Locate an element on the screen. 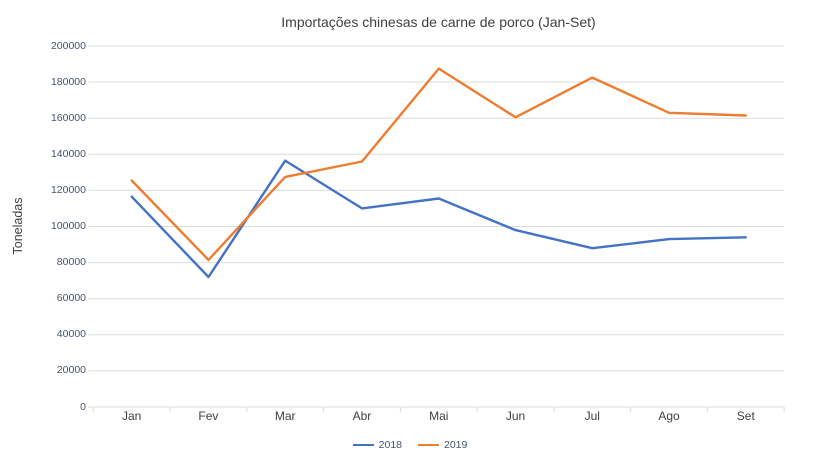 This screenshot has width=820, height=461. x-tick-label: Jan is located at coordinates (131, 416).